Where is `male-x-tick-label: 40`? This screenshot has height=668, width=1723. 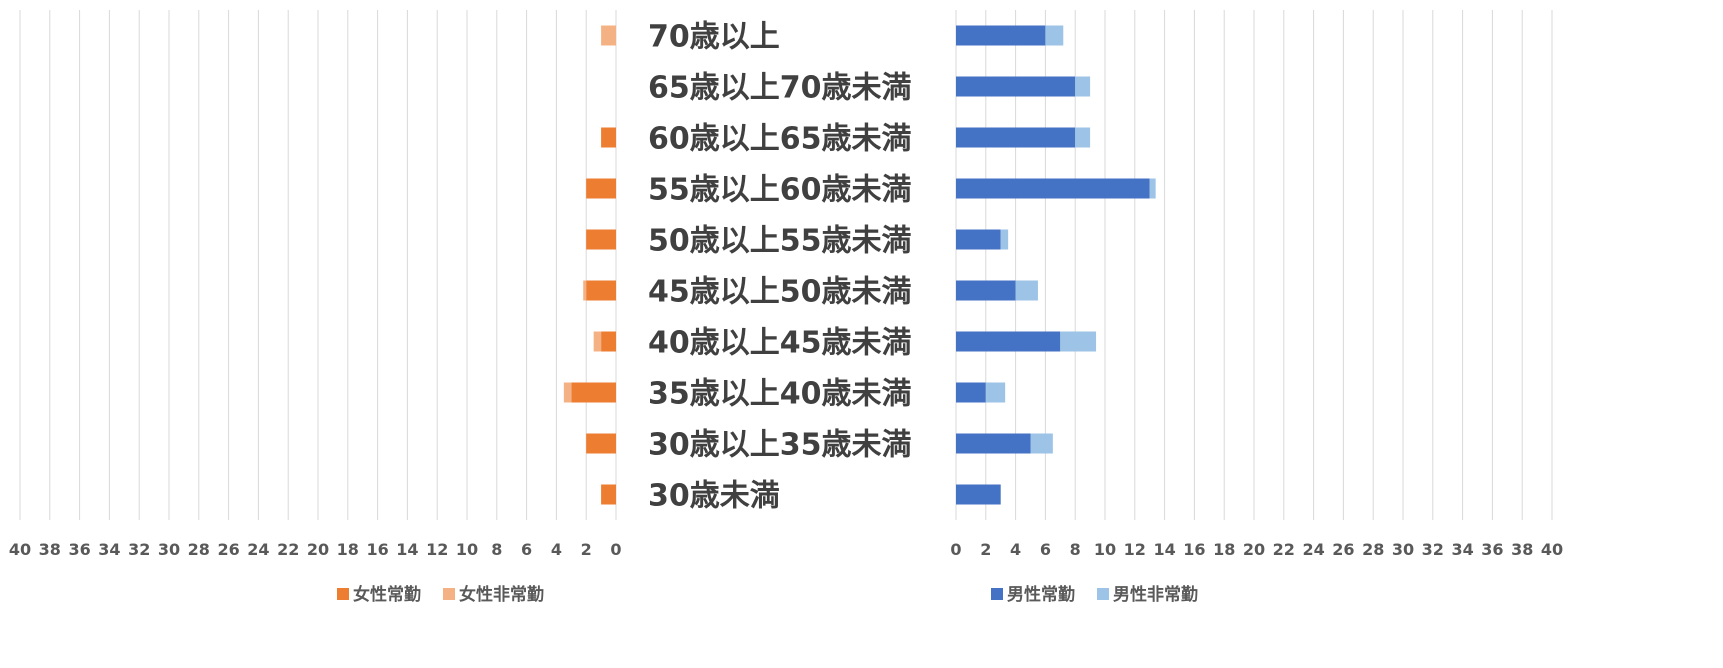 male-x-tick-label: 40 is located at coordinates (1552, 549).